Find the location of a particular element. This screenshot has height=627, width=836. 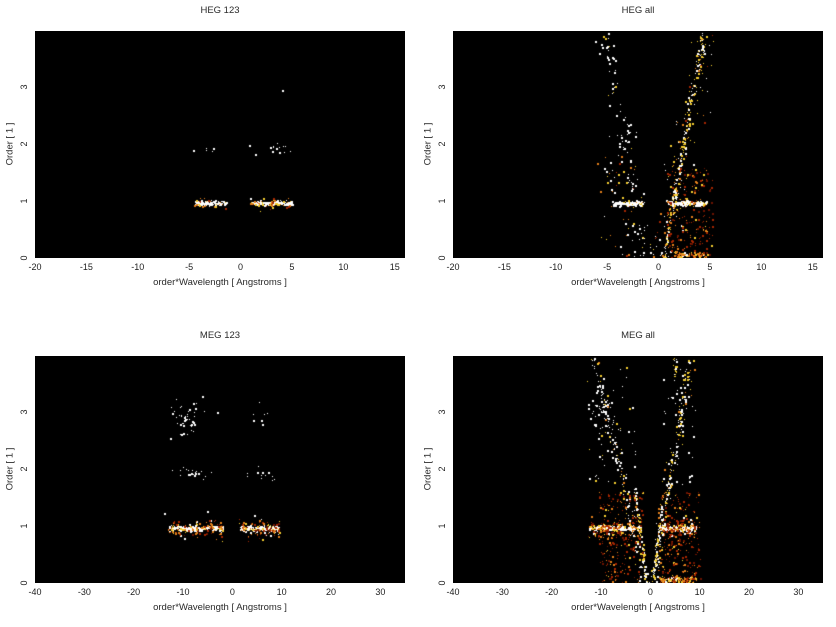

plot-title: MEG all is located at coordinates (638, 335).